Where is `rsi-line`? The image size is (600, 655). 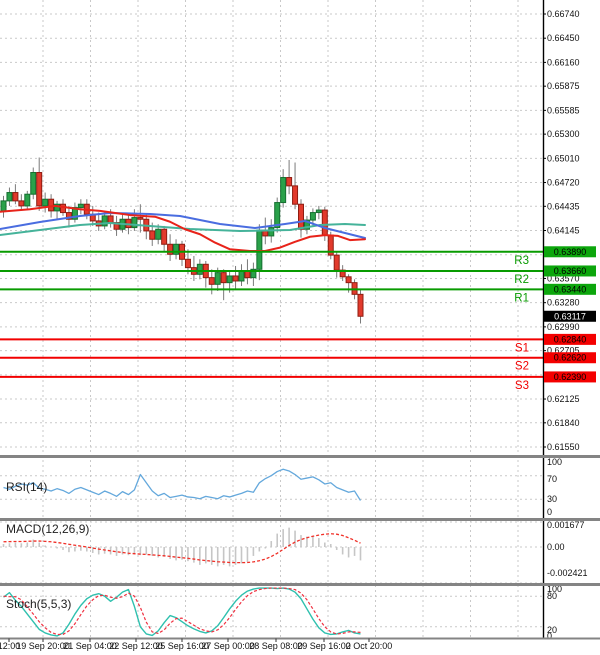 rsi-line is located at coordinates (182, 484).